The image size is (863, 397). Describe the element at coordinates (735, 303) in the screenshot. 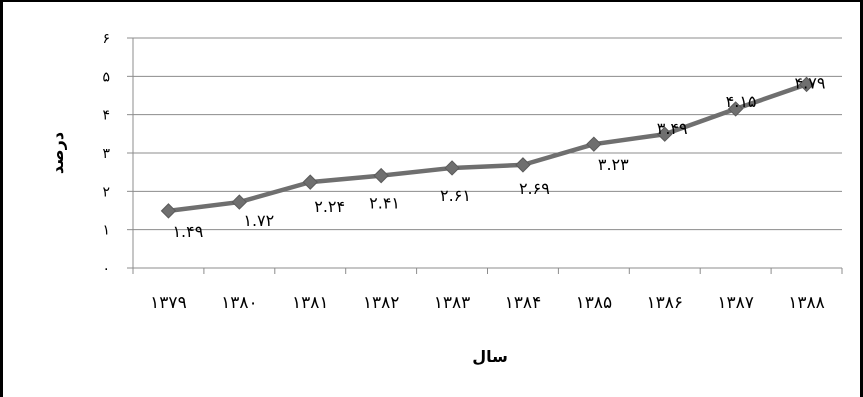

I see `x-tick-label: ۱۳۸۷` at that location.